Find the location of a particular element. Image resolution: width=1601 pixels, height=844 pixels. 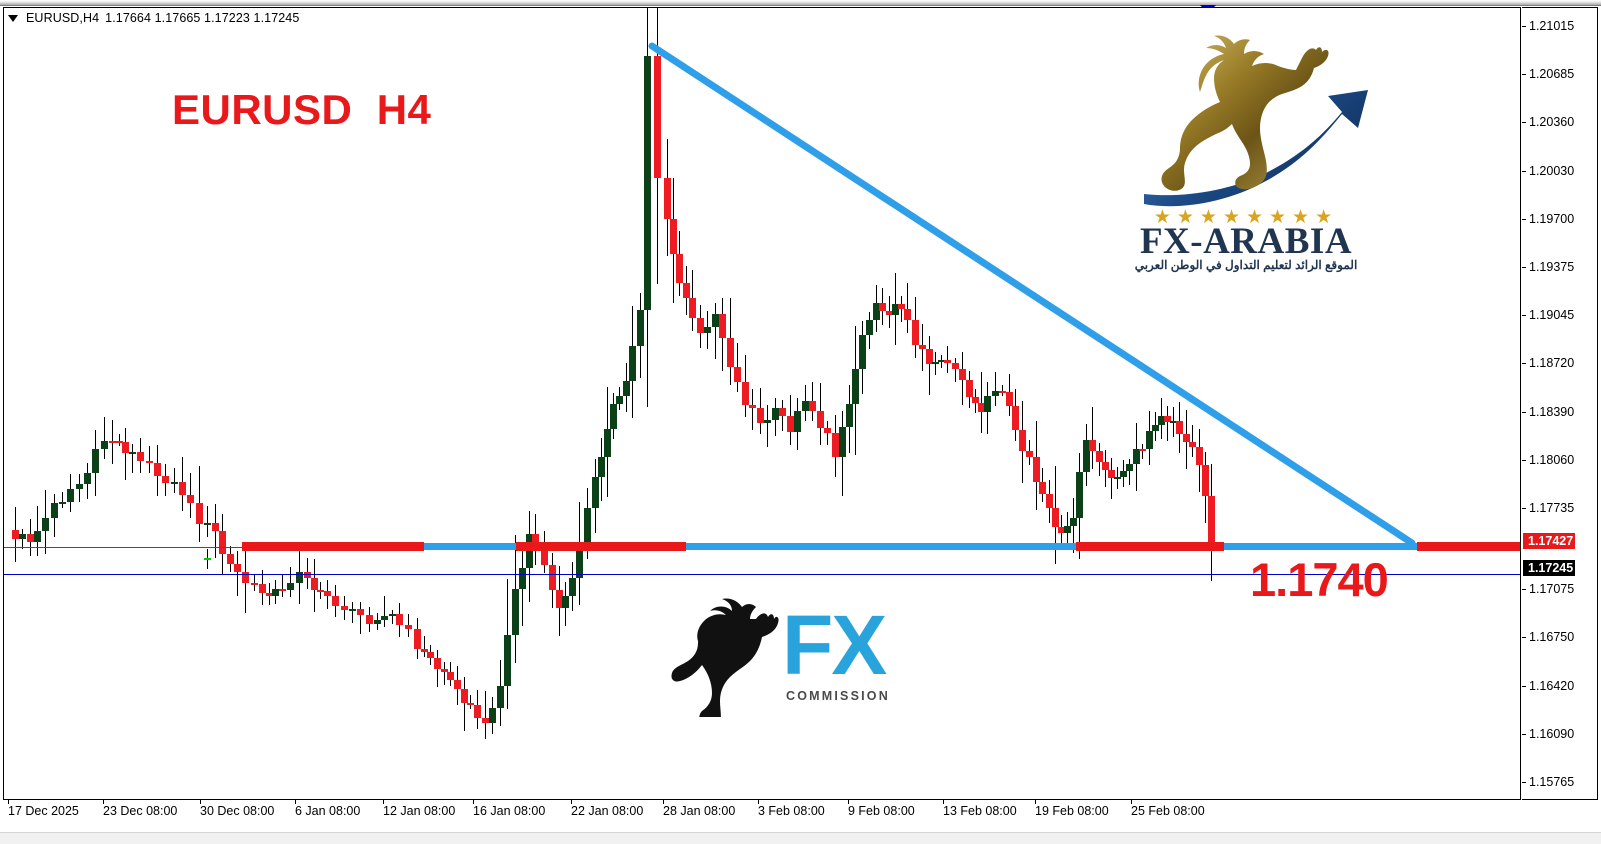

time-tick: 17 Dec 2025 is located at coordinates (43, 809).